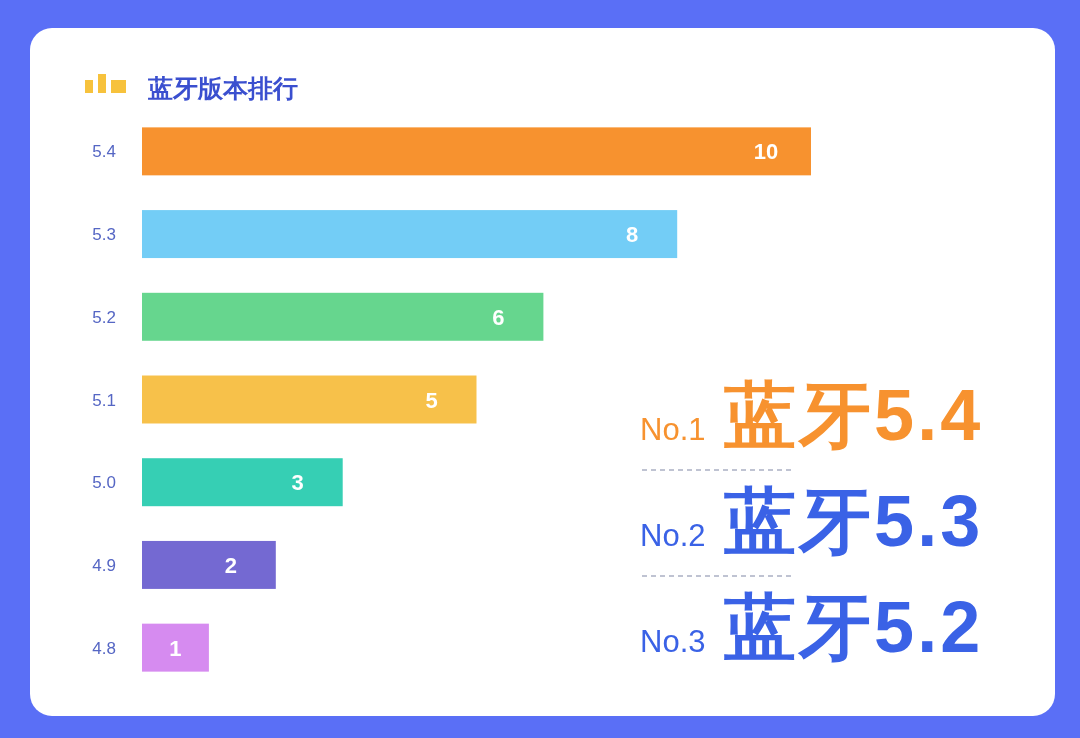 The image size is (1080, 738). What do you see at coordinates (104, 648) in the screenshot?
I see `y-tick-label: 4.8` at bounding box center [104, 648].